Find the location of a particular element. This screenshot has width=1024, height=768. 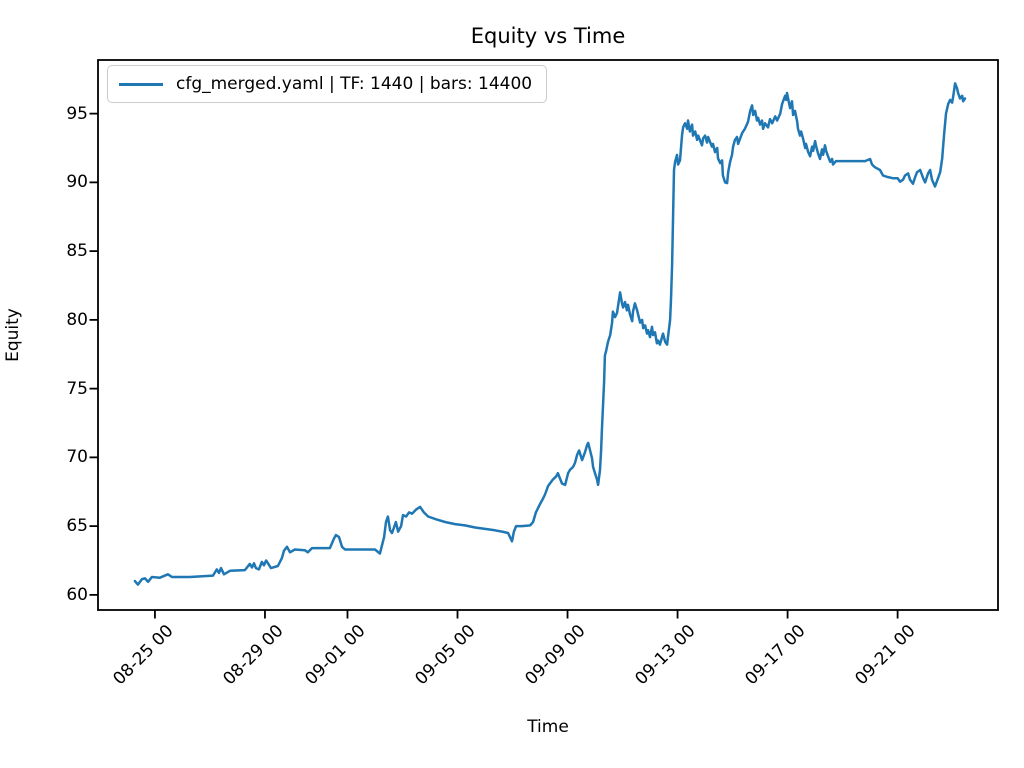

legend: cfg_merged.yaml | TF: 1440 | bars: 14400 is located at coordinates (327, 84).